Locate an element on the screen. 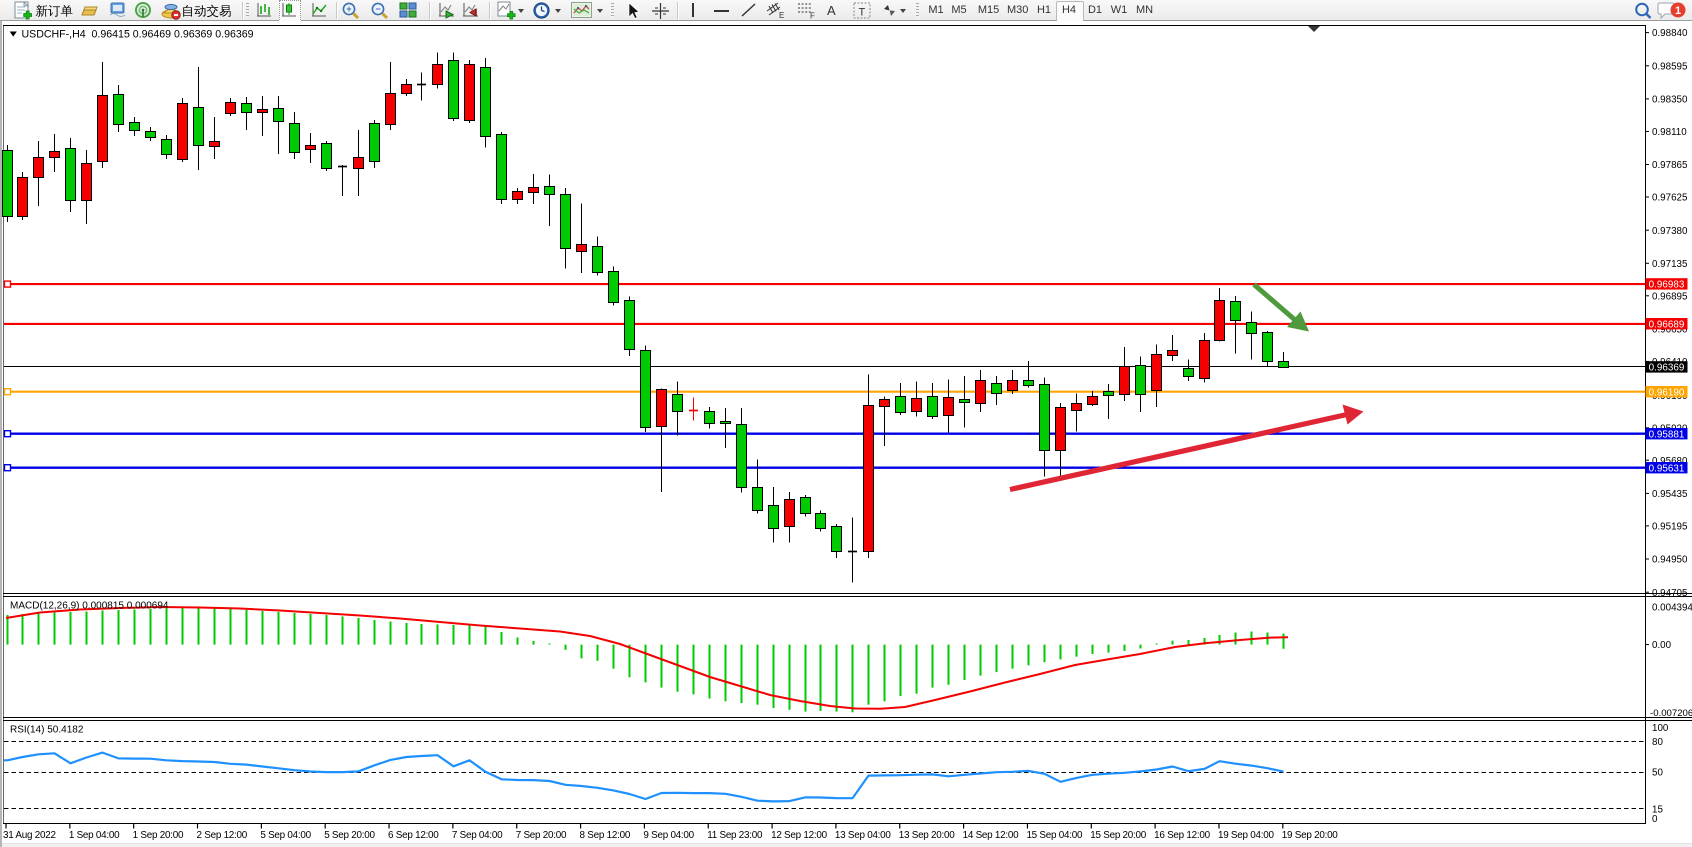 The width and height of the screenshot is (1692, 847). svg-text: 1 Sep 04:00 is located at coordinates (94, 835).